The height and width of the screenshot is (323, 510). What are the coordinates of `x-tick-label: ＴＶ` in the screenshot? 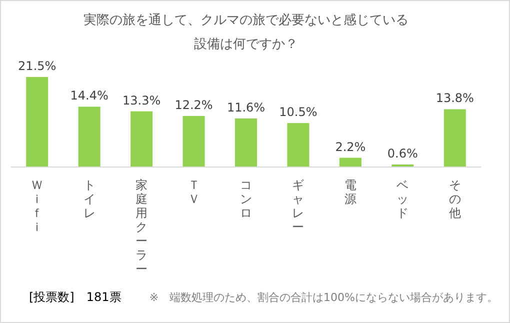 It's located at (194, 192).